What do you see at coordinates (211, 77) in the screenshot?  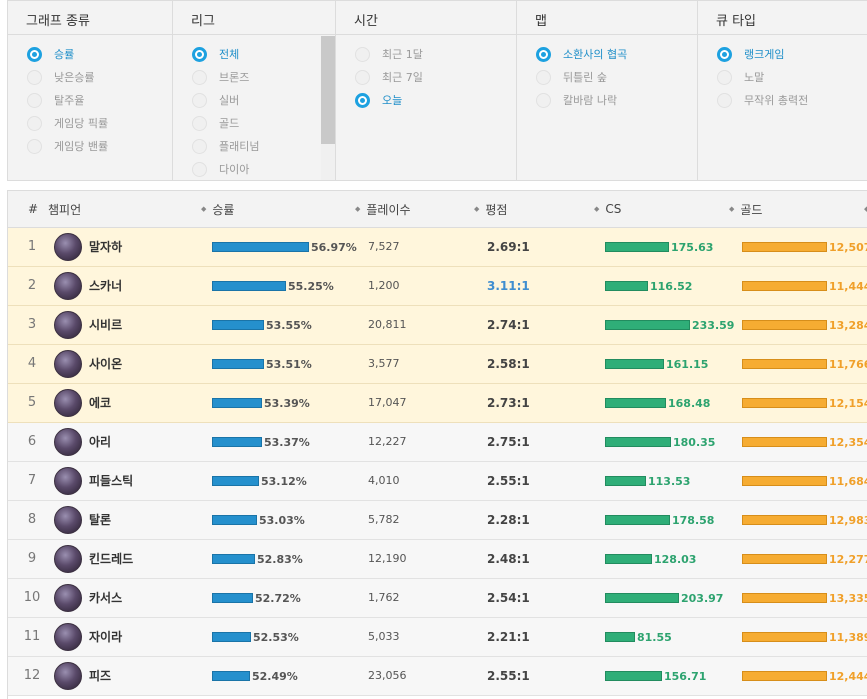 I see `filter-option: 브론즈` at bounding box center [211, 77].